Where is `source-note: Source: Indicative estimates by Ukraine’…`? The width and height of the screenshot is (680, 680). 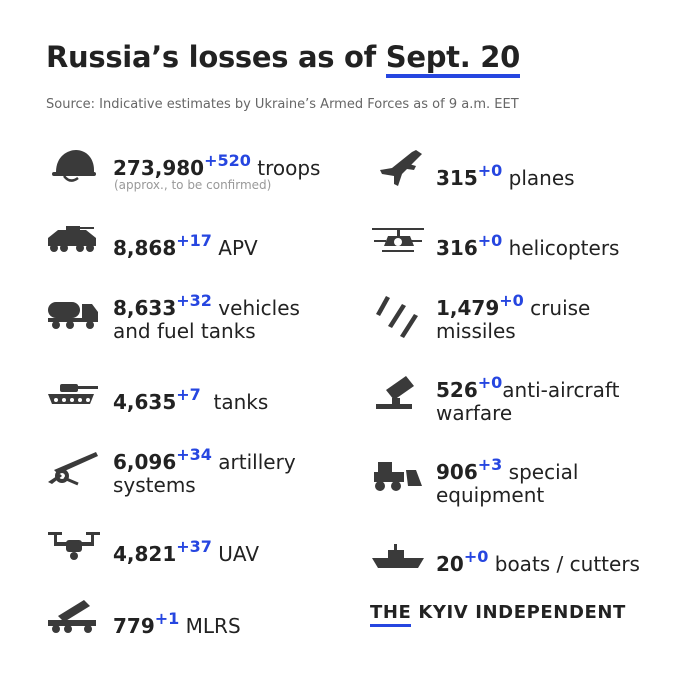
source-note: Source: Indicative estimates by Ukraine’… is located at coordinates (282, 104).